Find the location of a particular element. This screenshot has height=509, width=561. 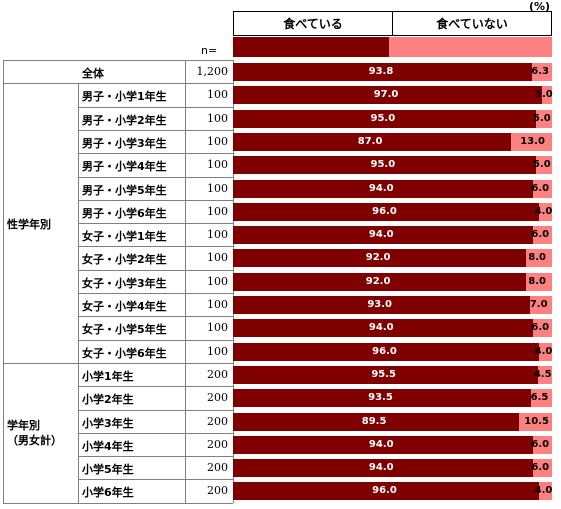

bar-not-eat-label: 6.5 is located at coordinates (539, 398).